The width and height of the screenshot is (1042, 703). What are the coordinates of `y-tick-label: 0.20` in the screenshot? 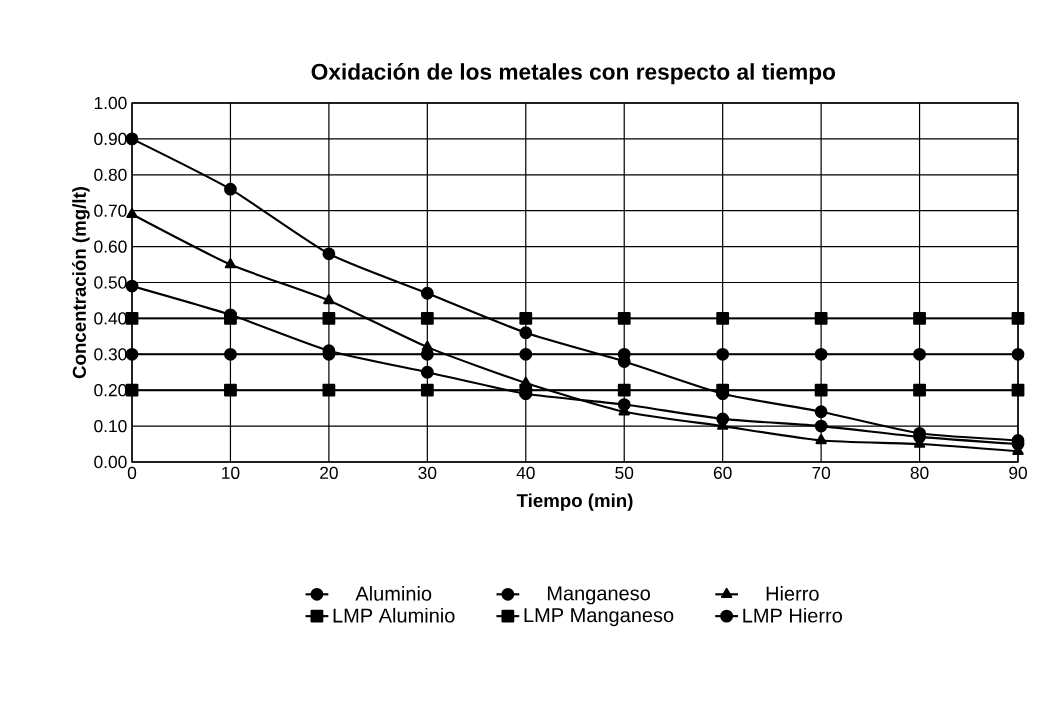 It's located at (110, 390).